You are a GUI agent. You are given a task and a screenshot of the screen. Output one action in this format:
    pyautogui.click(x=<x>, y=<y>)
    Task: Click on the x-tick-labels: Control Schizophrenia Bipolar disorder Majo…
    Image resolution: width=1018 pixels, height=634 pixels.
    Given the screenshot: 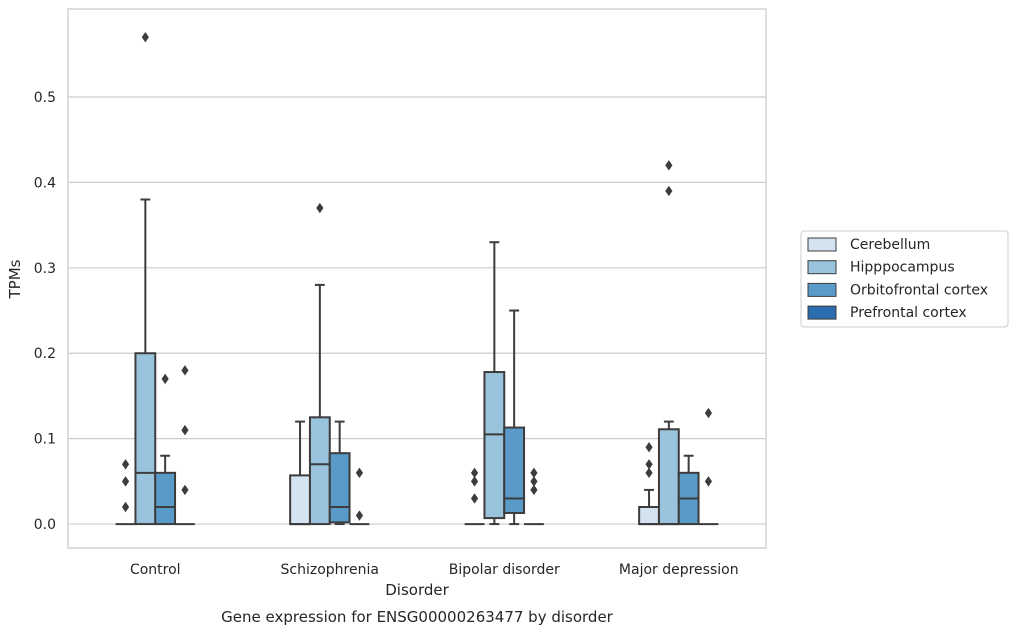 What is the action you would take?
    pyautogui.click(x=434, y=570)
    